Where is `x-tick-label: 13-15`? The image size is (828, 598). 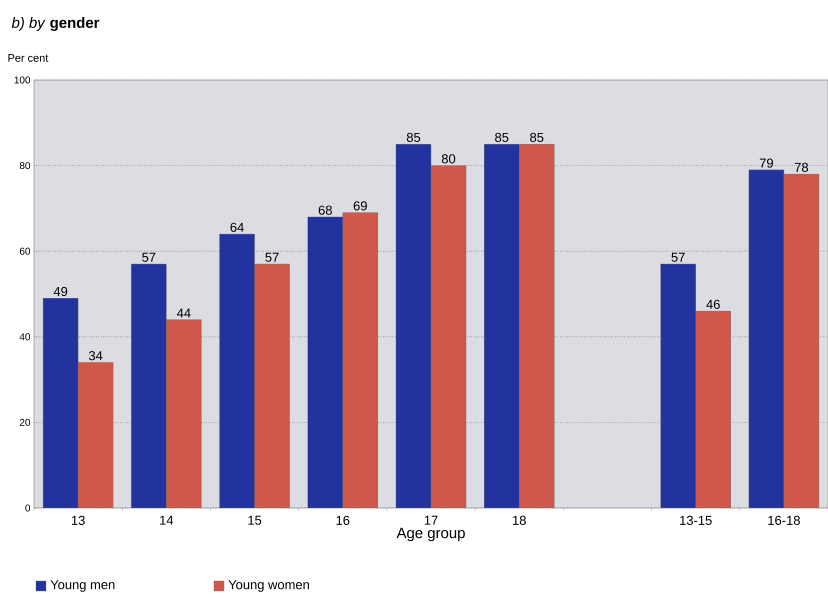
x-tick-label: 13-15 is located at coordinates (696, 520).